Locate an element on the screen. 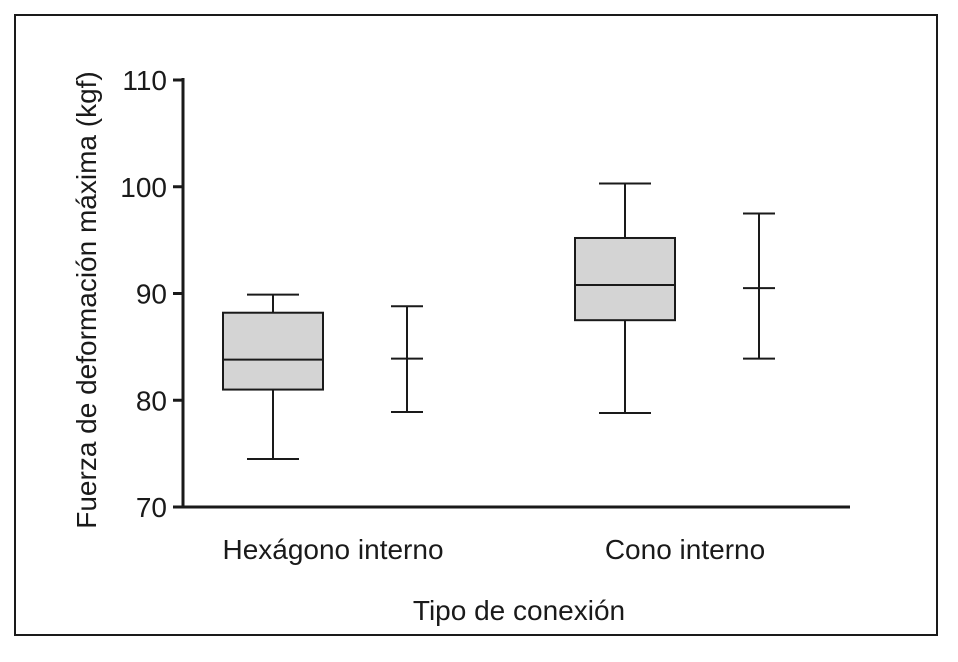 This screenshot has width=958, height=662. y-tick-label: 70 is located at coordinates (151, 507).